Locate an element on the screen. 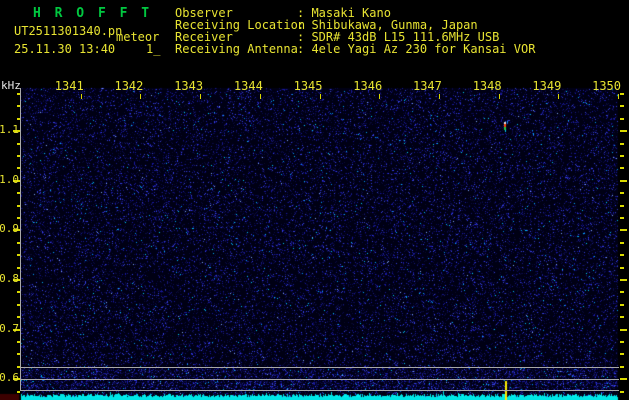 The image size is (629, 400). x-axis-label: 1348 is located at coordinates (487, 86).